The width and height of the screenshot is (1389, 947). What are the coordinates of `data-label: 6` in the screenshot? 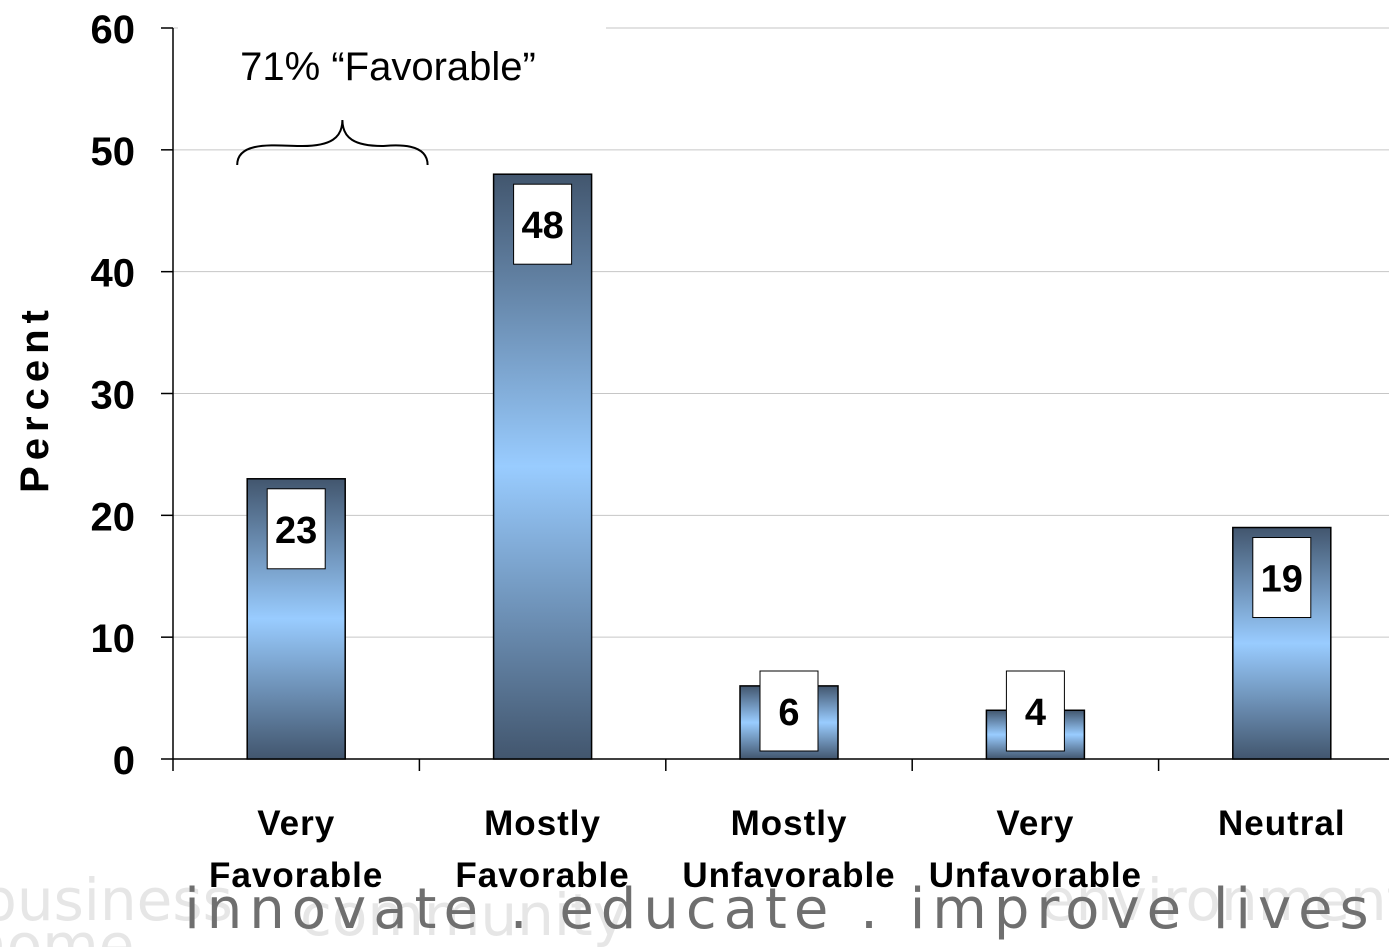 It's located at (788, 713).